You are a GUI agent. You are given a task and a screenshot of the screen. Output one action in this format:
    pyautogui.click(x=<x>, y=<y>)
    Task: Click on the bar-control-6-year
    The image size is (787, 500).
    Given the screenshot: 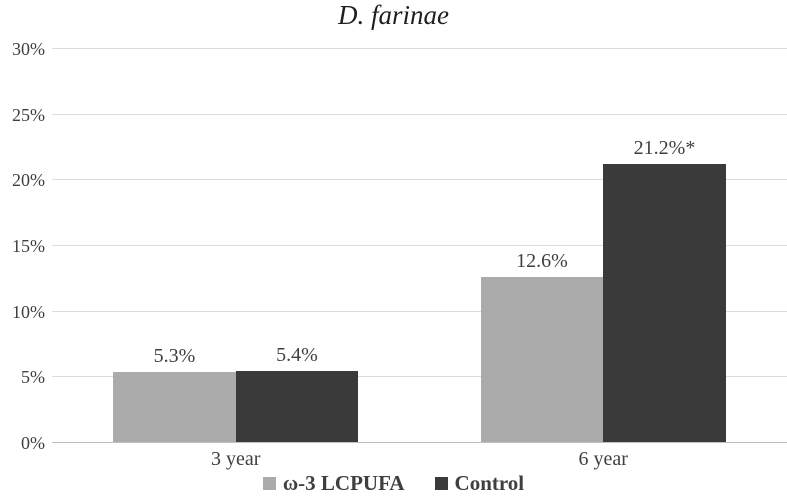 What is the action you would take?
    pyautogui.click(x=664, y=302)
    